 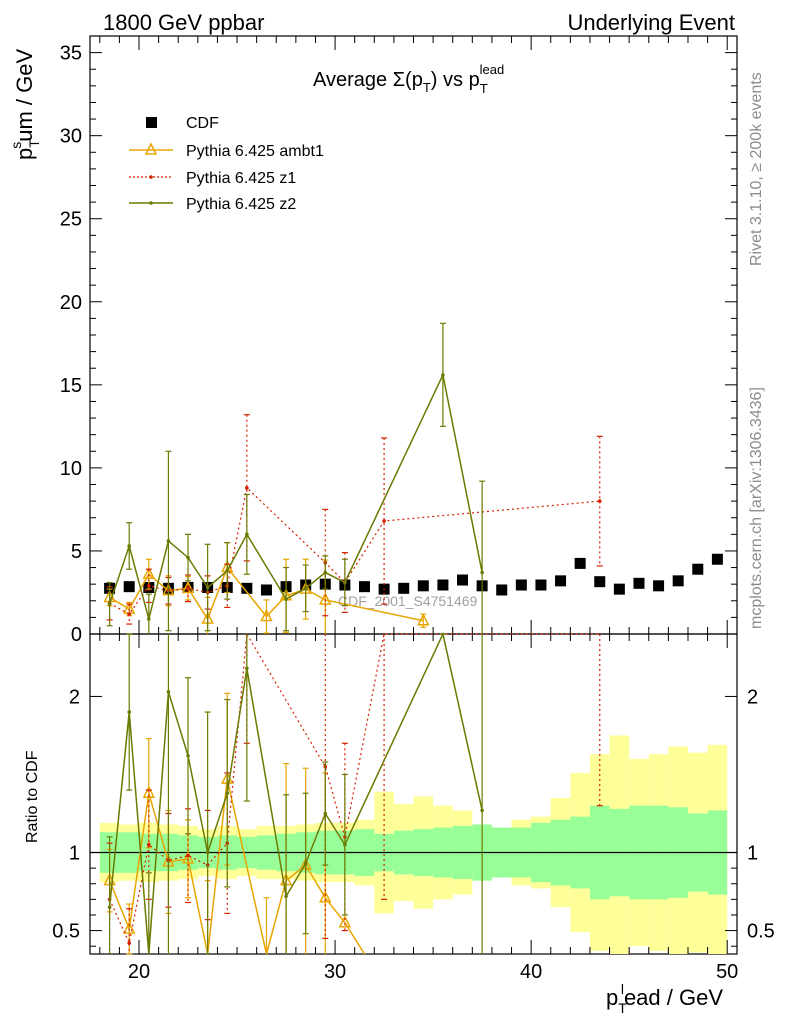 What do you see at coordinates (151, 203) in the screenshot?
I see `legend-z2-marker` at bounding box center [151, 203].